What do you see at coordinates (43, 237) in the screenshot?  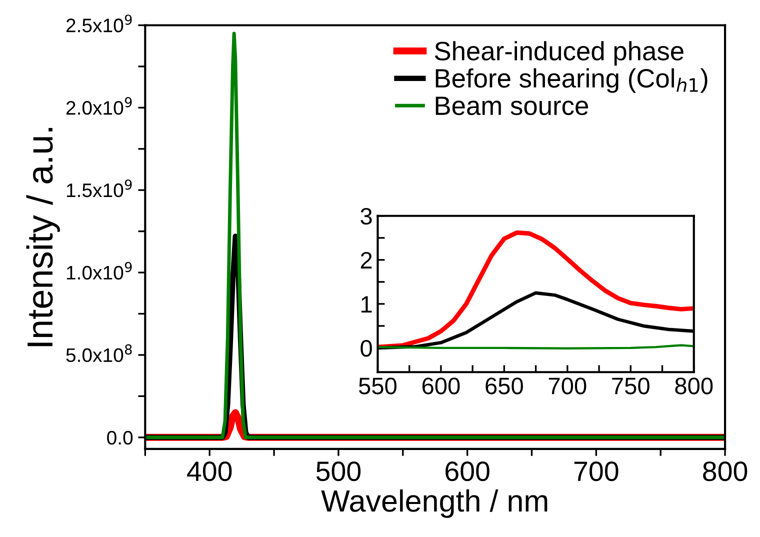 I see `y-axis-title: Intensity / a.u.` at bounding box center [43, 237].